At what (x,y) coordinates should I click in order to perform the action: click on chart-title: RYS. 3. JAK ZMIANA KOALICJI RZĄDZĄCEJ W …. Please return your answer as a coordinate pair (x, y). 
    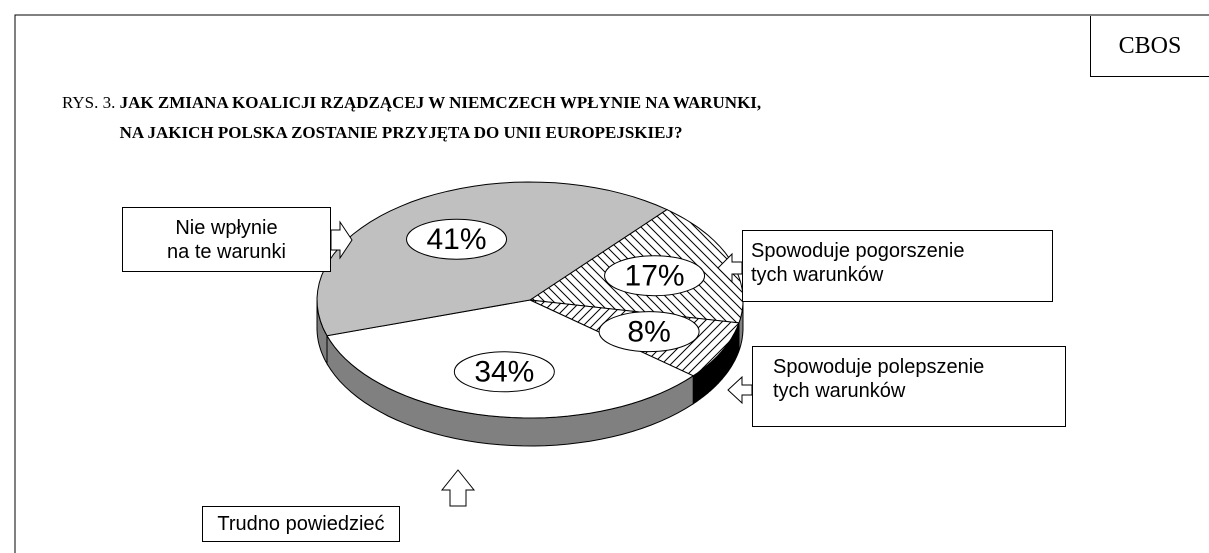
    Looking at the image, I should click on (411, 118).